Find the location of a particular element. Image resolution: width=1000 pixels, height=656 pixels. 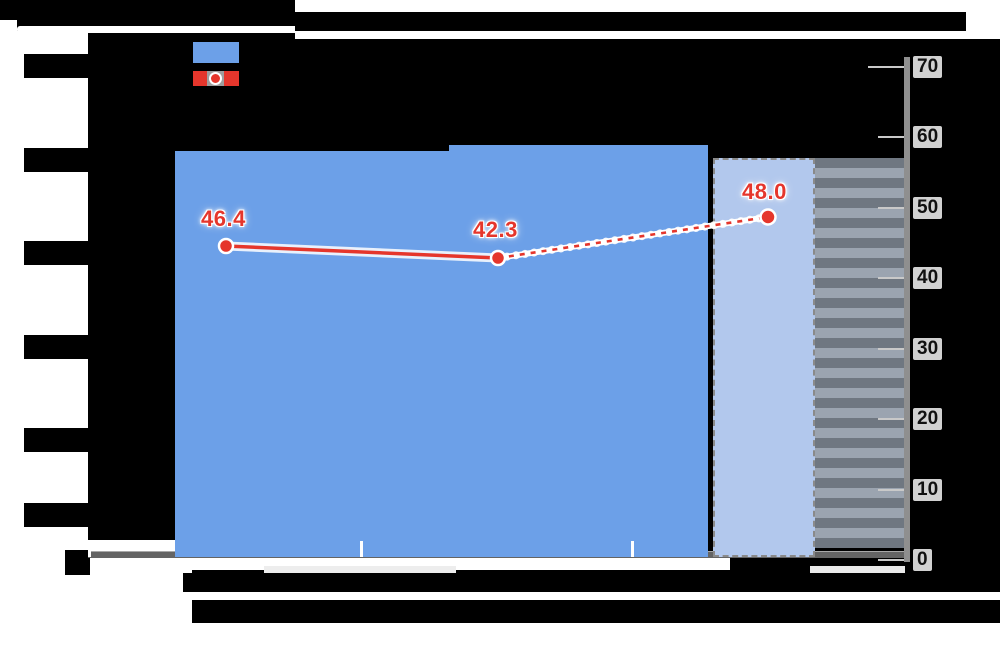

title-halo-left is located at coordinates (8, 26).